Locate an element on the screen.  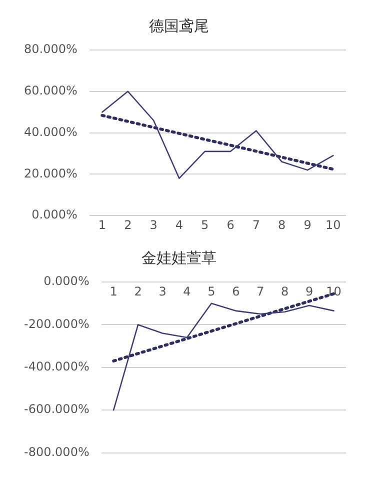
chart-title: 金娃娃萱草 is located at coordinates (179, 257).